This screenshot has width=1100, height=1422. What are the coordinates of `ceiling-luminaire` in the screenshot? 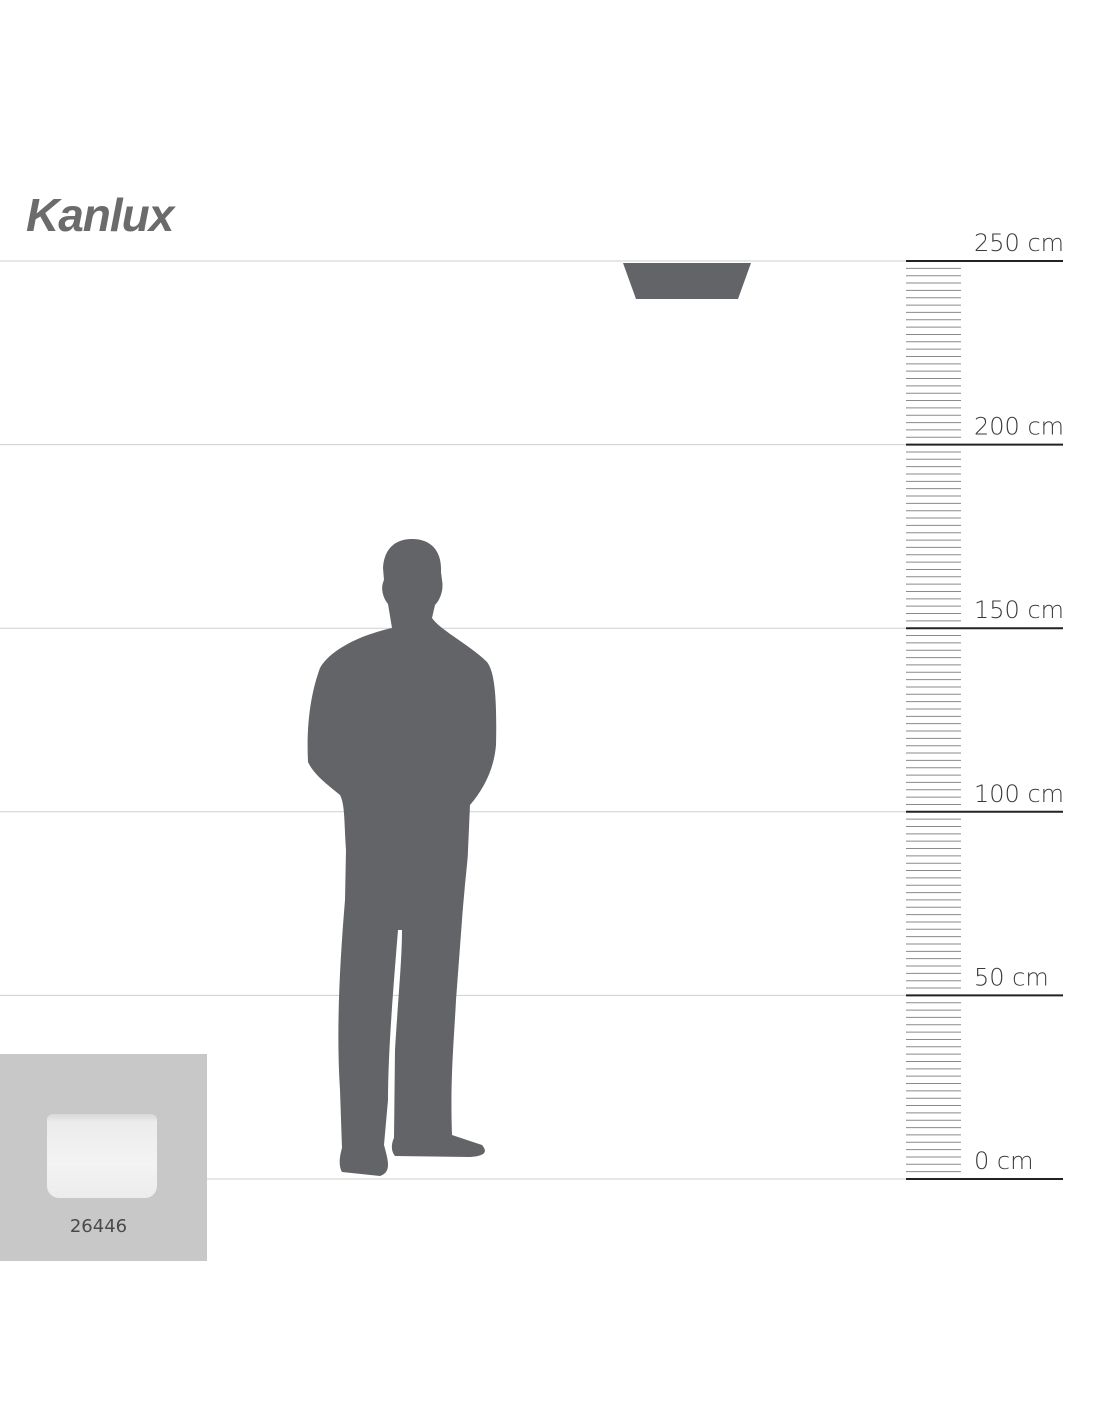 It's located at (687, 281).